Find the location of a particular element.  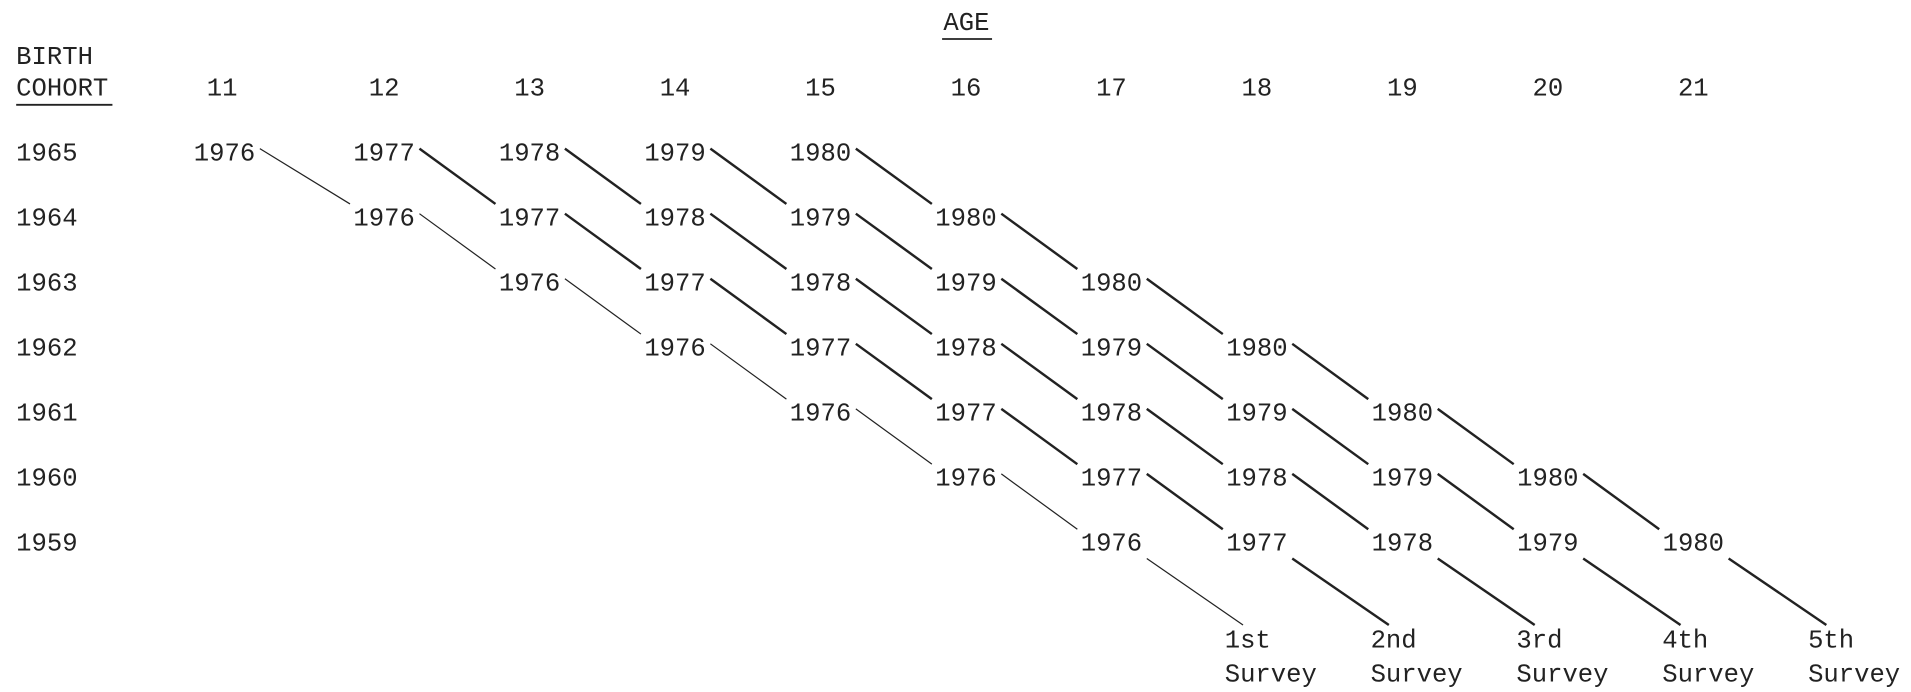

age-label: 21 is located at coordinates (1693, 89).